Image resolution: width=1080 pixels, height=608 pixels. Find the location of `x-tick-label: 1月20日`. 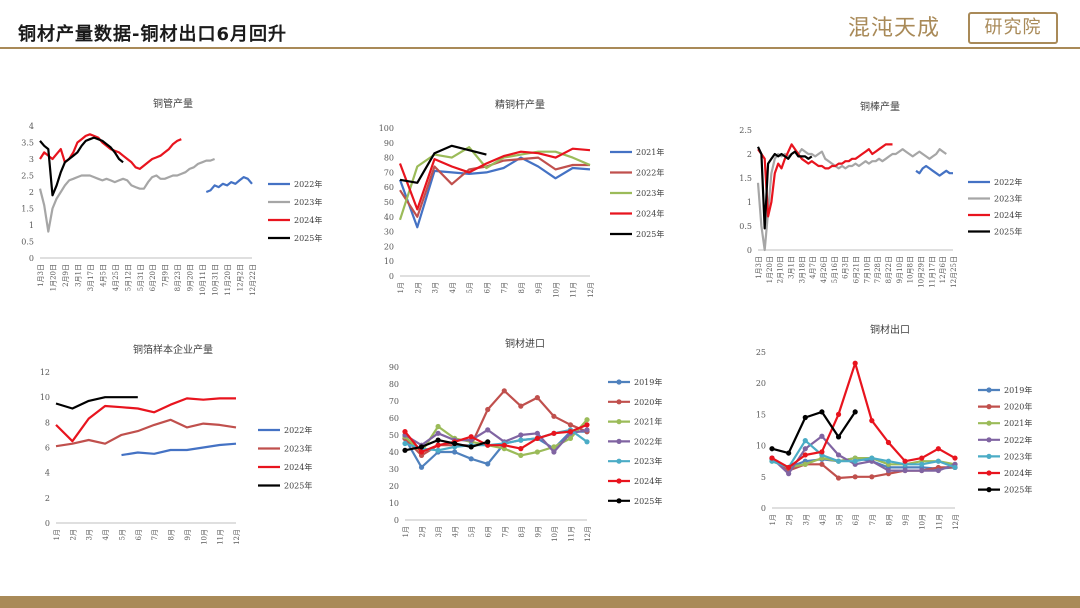

x-tick-label: 1月20日 is located at coordinates (770, 269).